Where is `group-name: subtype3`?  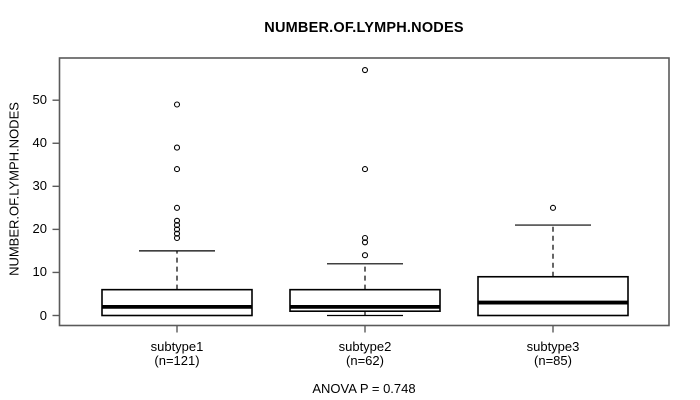 group-name: subtype3 is located at coordinates (553, 346).